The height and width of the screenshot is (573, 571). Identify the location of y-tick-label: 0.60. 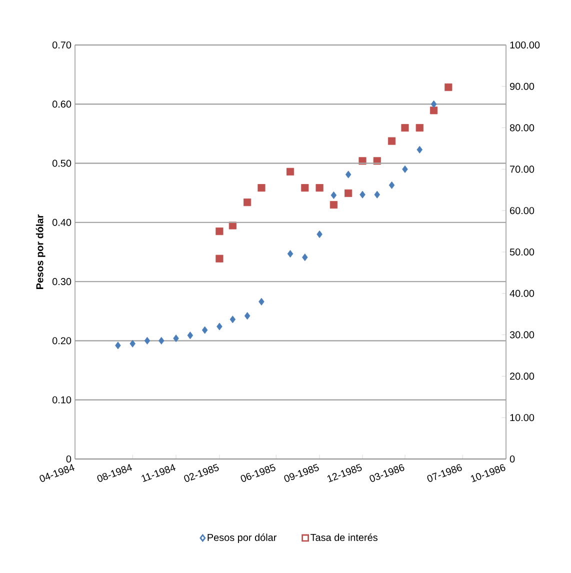
(62, 104).